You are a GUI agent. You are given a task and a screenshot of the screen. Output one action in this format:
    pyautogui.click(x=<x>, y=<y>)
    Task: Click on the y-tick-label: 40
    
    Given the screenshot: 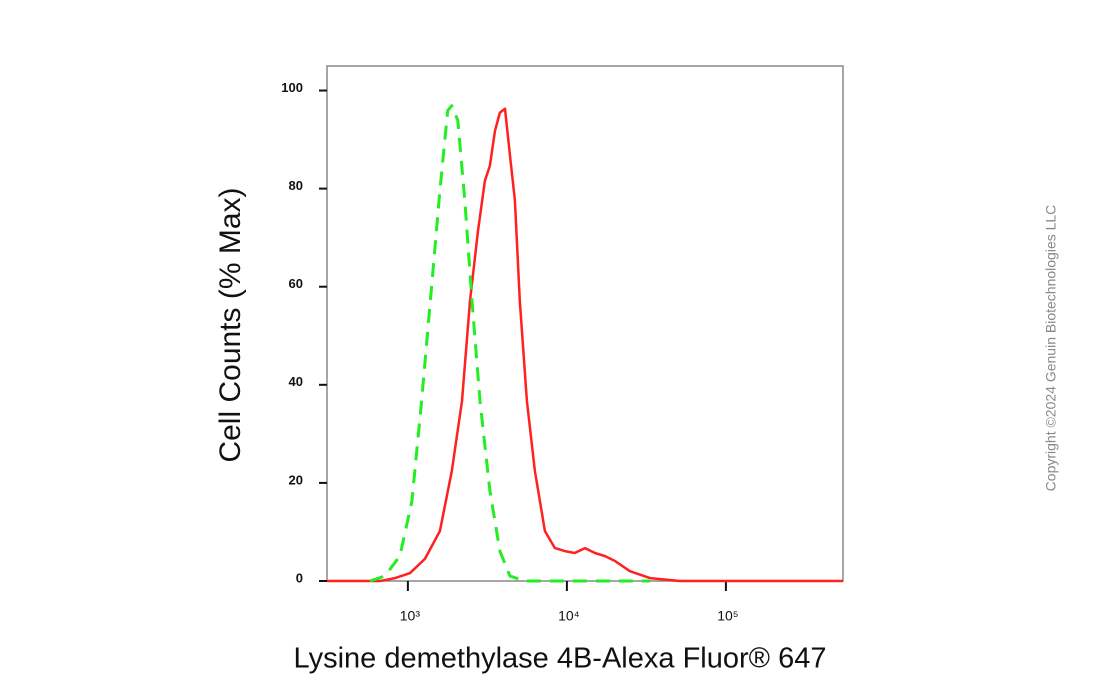 What is the action you would take?
    pyautogui.click(x=296, y=381)
    